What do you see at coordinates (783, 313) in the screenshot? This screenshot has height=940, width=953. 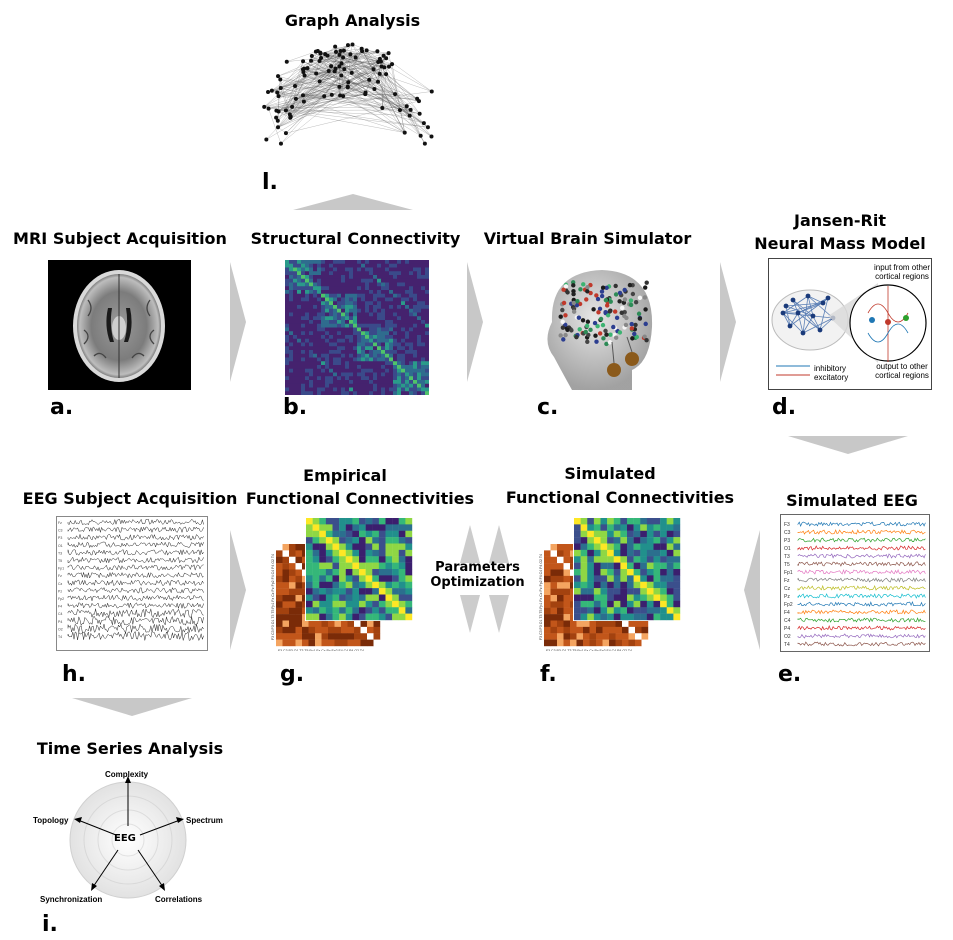 I see `jr-node` at bounding box center [783, 313].